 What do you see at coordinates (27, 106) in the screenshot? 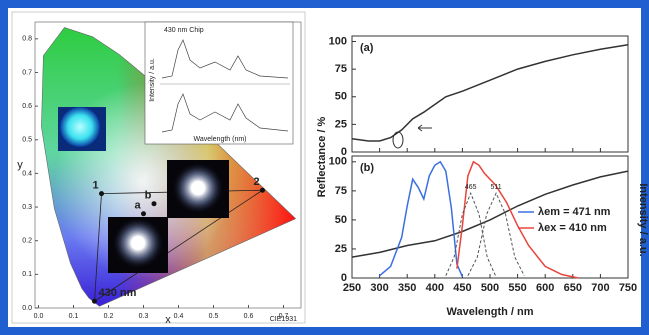
I see `y-tick-label: 0.6` at bounding box center [27, 106].